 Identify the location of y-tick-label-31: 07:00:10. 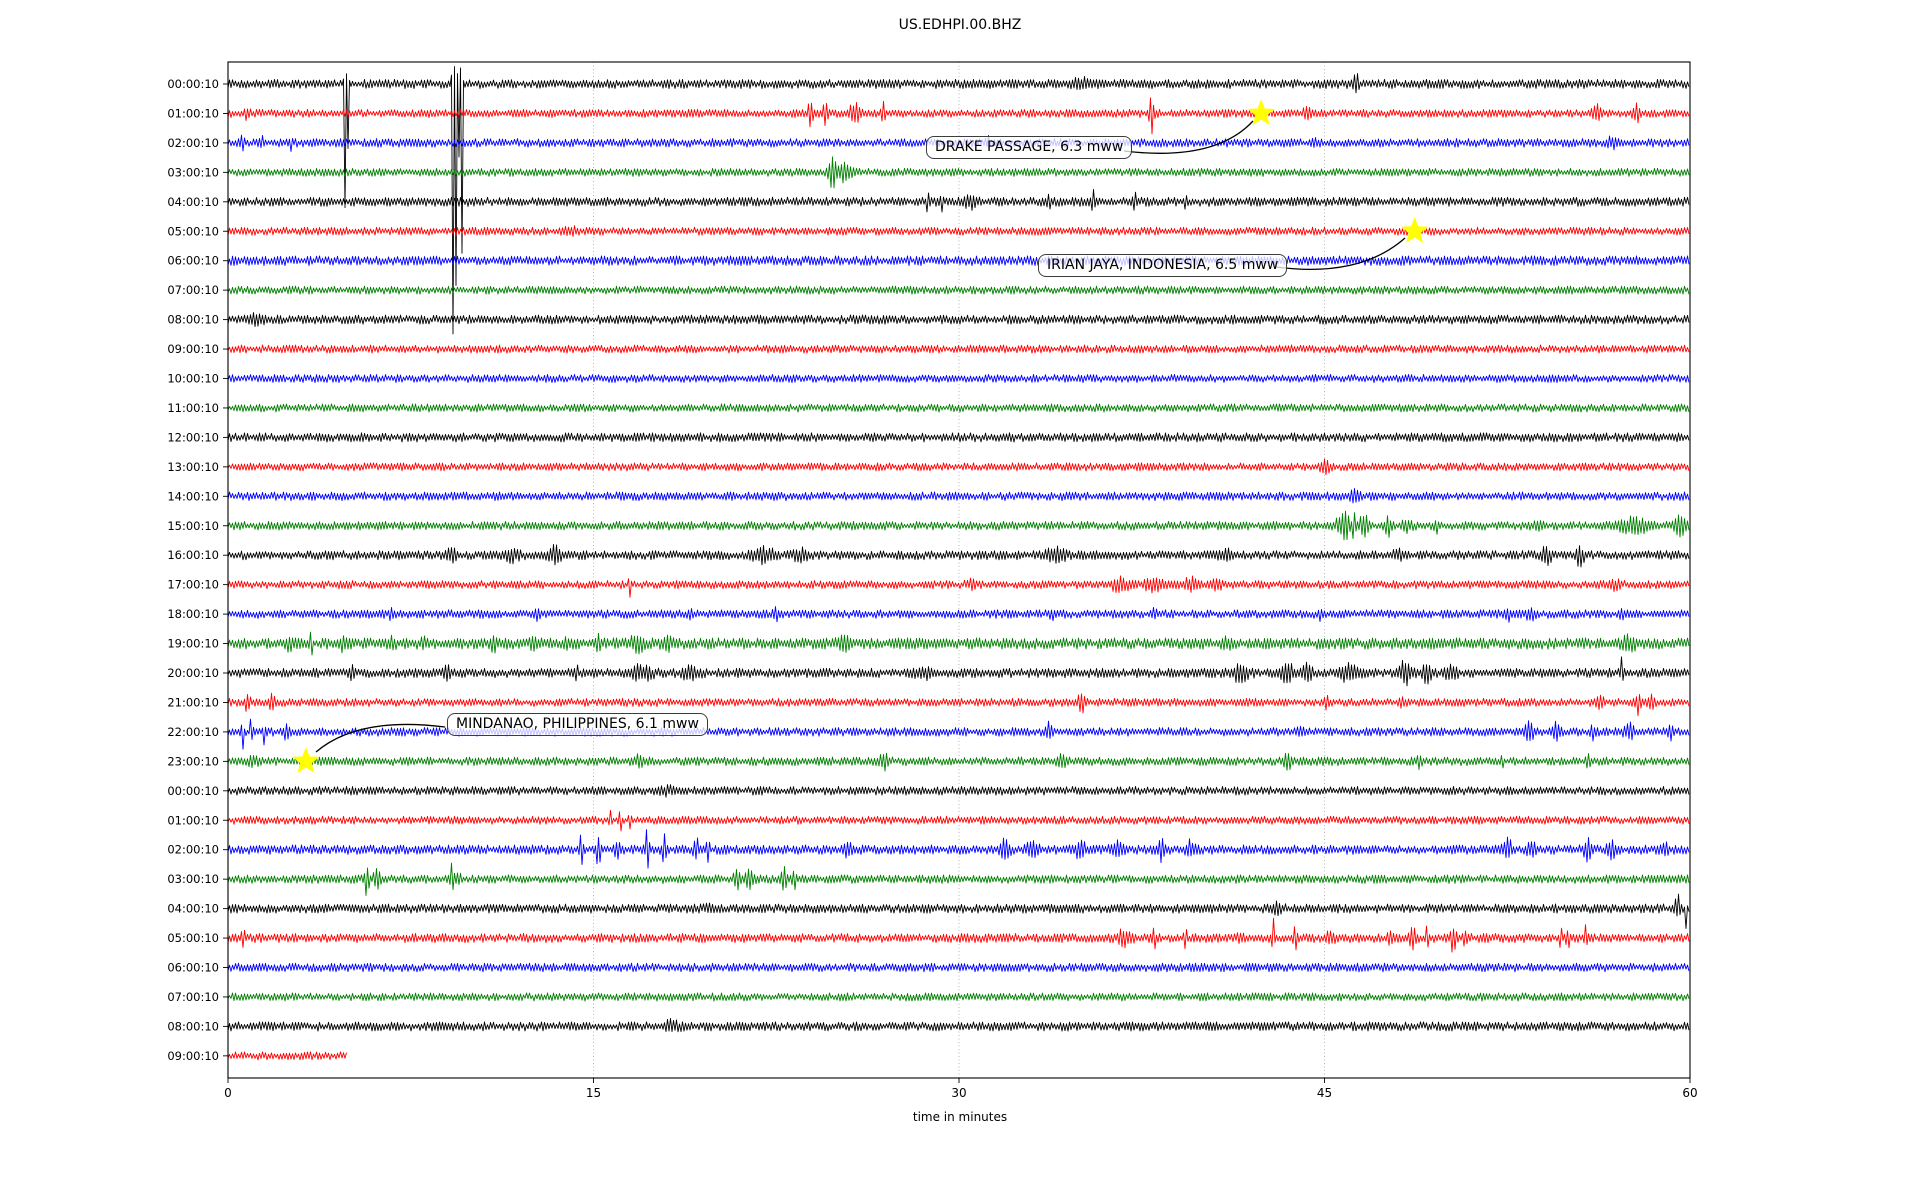
(193, 997).